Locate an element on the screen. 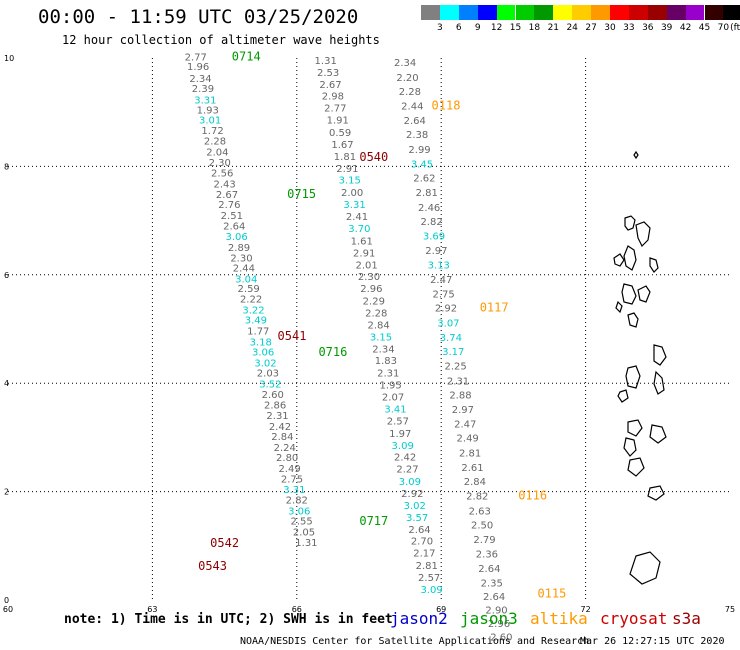 This screenshot has width=740, height=650. lon-tick-label: 69 is located at coordinates (441, 609).